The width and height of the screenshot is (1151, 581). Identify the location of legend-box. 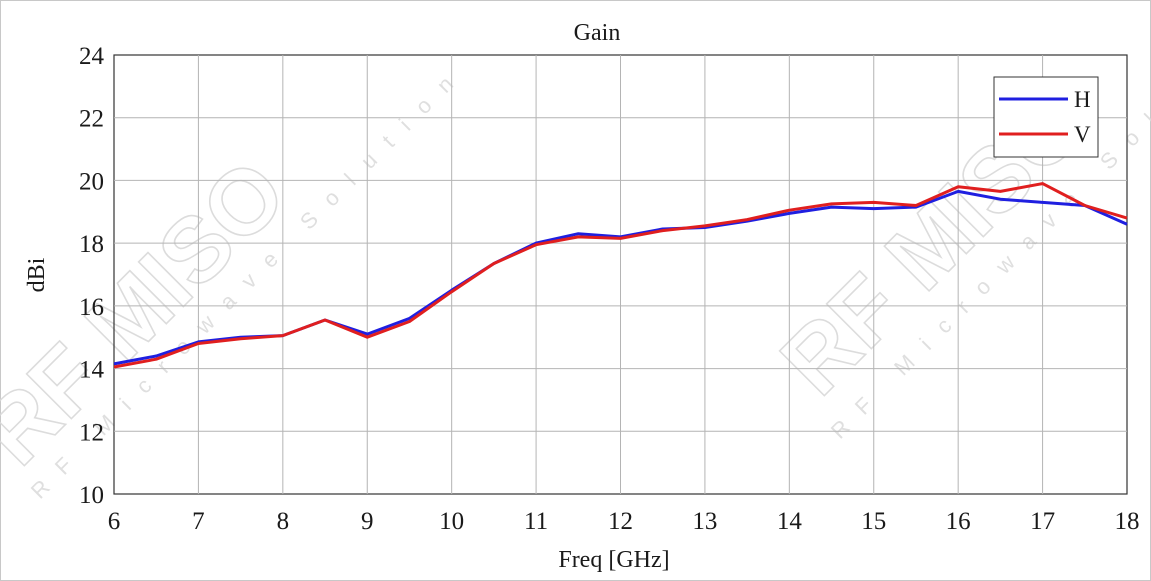
(1046, 117).